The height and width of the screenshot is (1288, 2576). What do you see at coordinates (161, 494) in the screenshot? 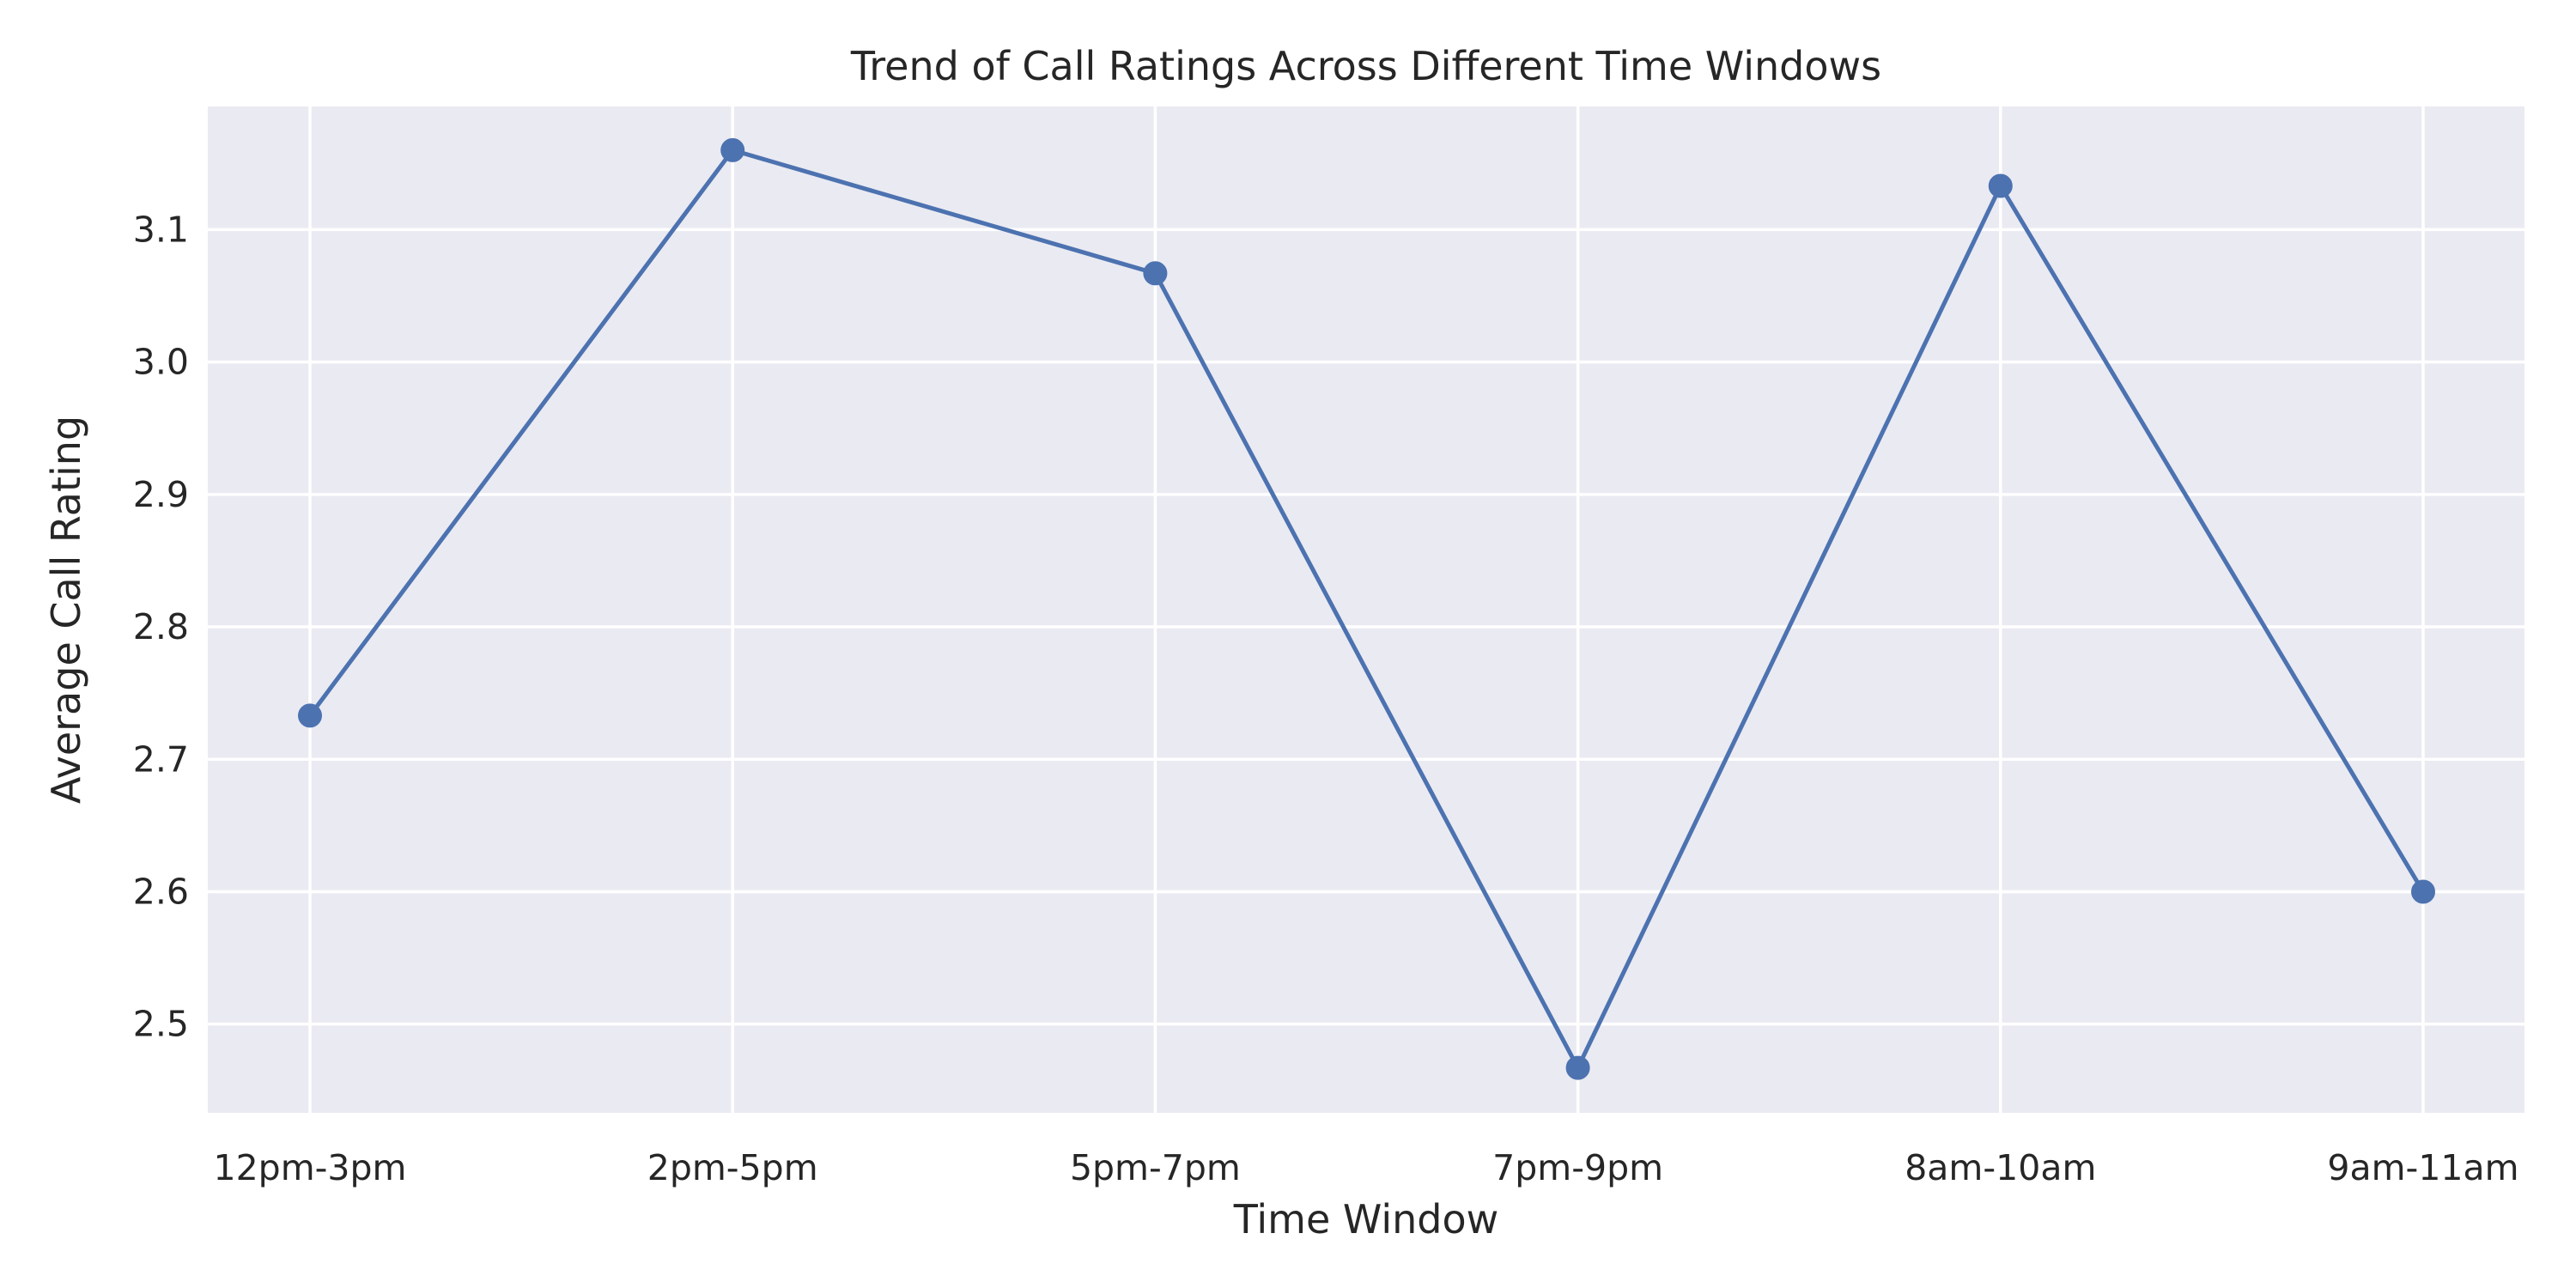
I see `y-tick-label: 2.9` at bounding box center [161, 494].